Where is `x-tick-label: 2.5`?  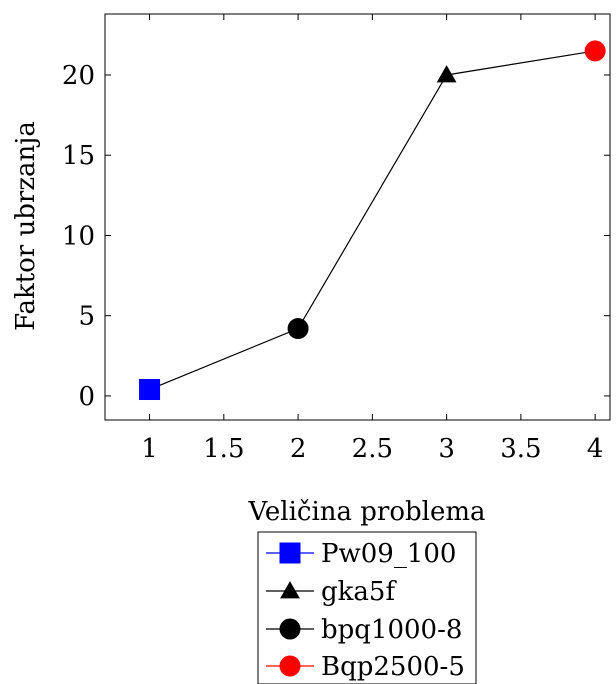 x-tick-label: 2.5 is located at coordinates (372, 449).